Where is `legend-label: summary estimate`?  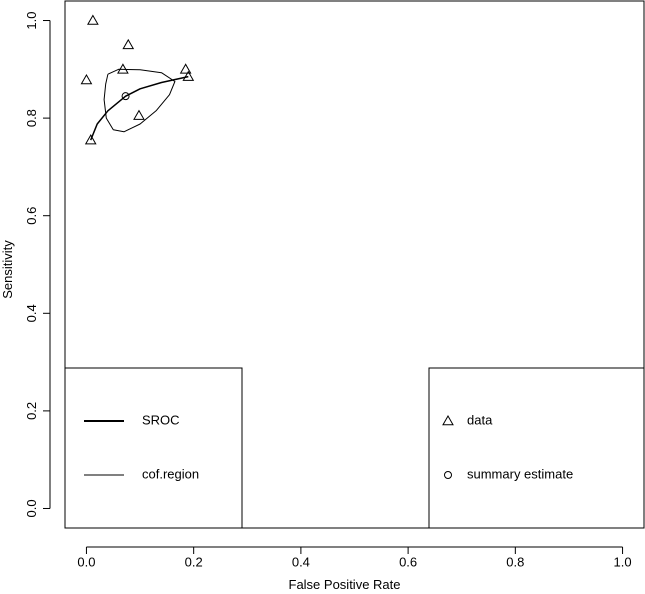
legend-label: summary estimate is located at coordinates (520, 473).